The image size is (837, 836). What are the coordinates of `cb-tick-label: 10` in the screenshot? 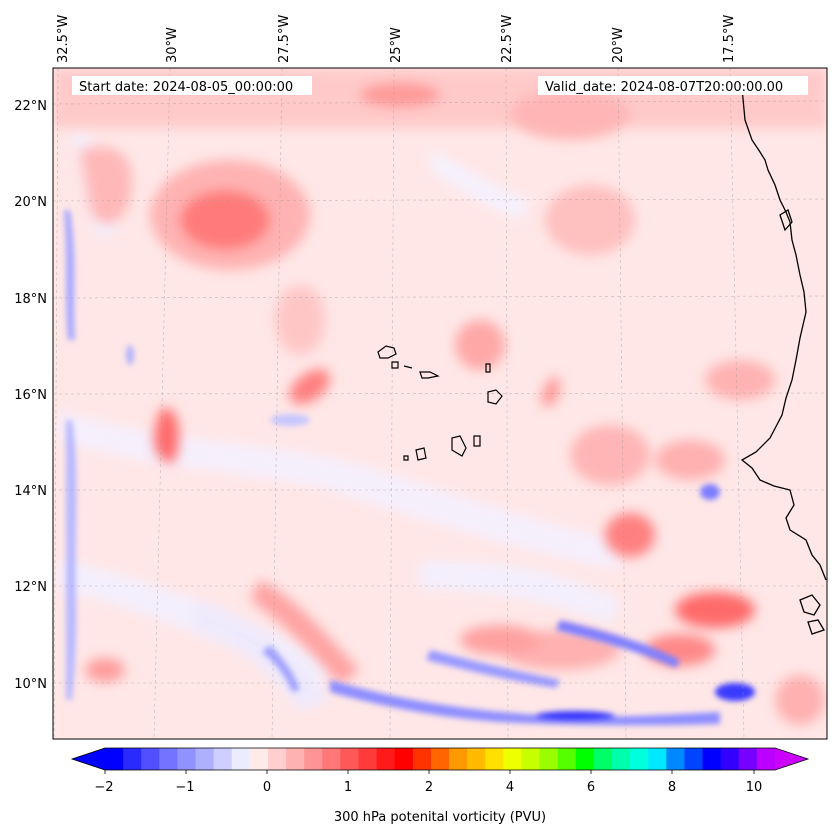 It's located at (754, 787).